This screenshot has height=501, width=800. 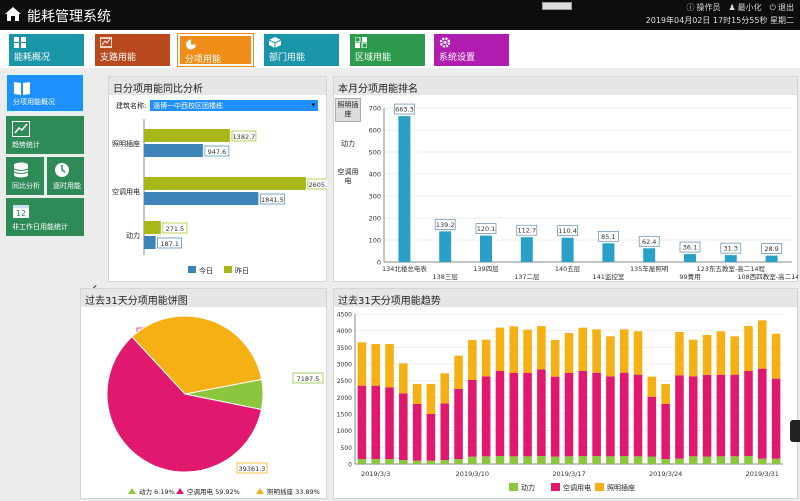 What do you see at coordinates (21, 129) in the screenshot?
I see `trend-icon` at bounding box center [21, 129].